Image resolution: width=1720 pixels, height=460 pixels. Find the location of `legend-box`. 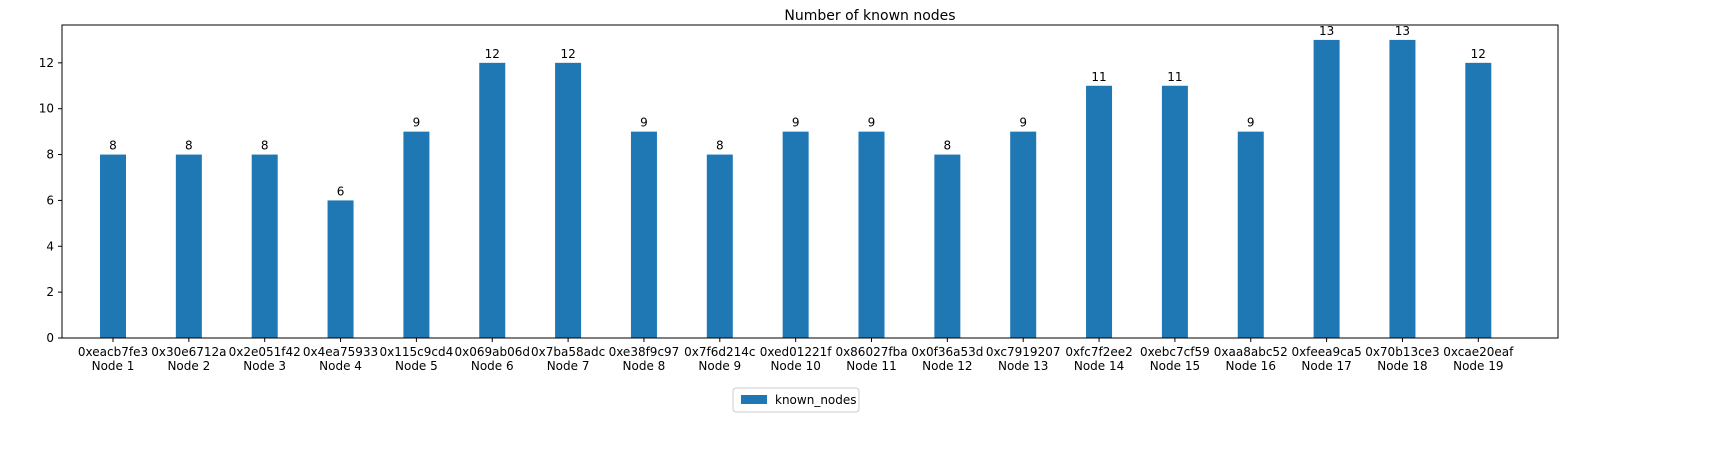

legend-box is located at coordinates (796, 400).